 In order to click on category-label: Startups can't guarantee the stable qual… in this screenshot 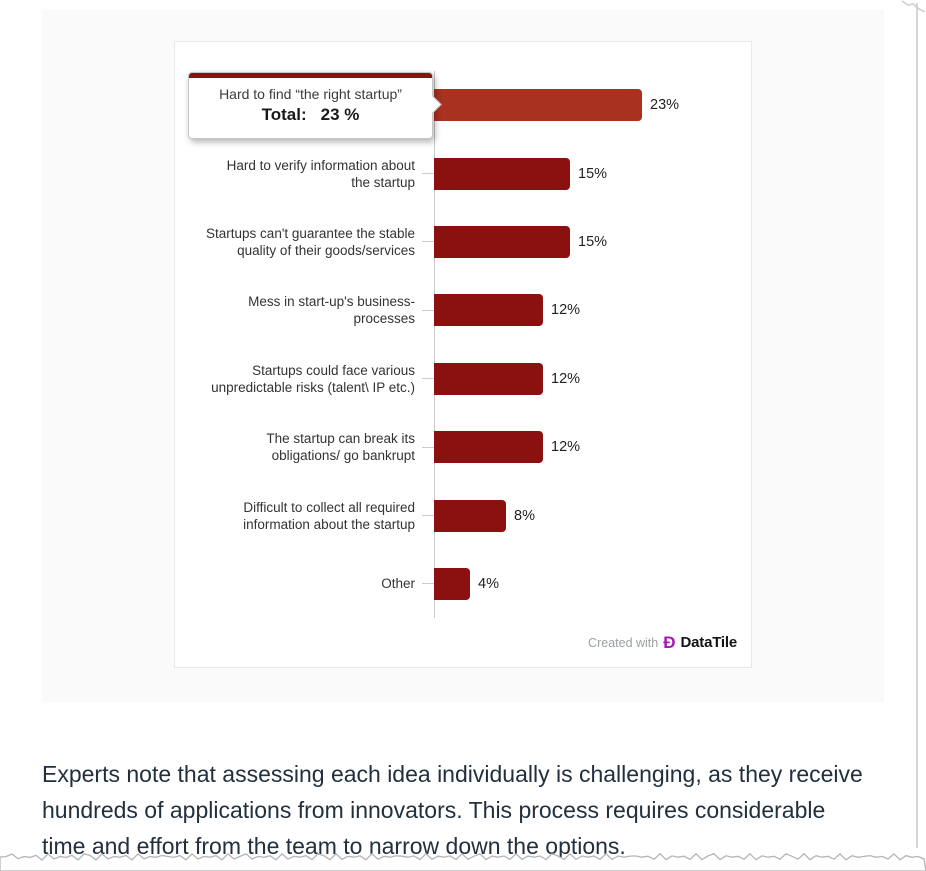, I will do `click(310, 241)`.